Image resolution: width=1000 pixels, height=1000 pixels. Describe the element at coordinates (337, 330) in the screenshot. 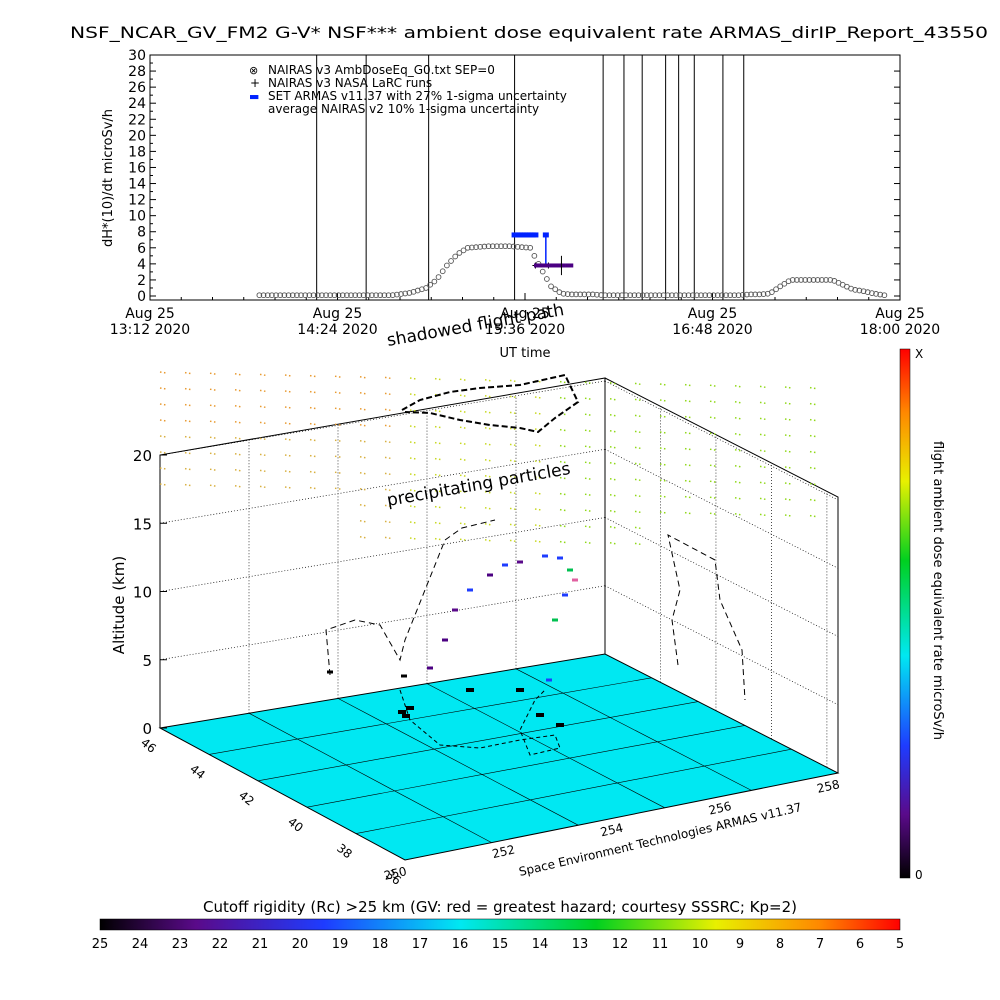

I see `x-tick-time: 14:24 2020` at that location.